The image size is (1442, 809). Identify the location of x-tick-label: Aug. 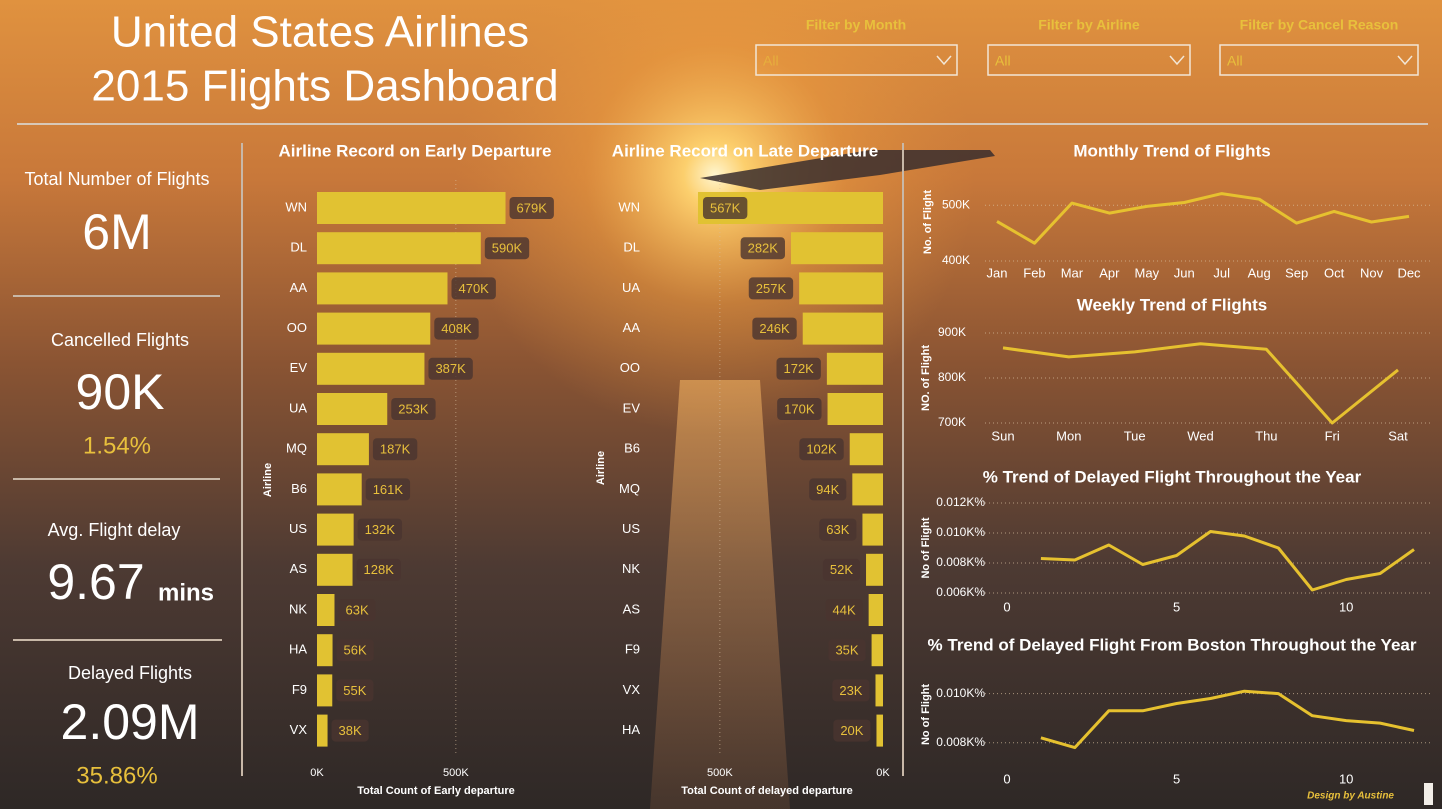
(1259, 272).